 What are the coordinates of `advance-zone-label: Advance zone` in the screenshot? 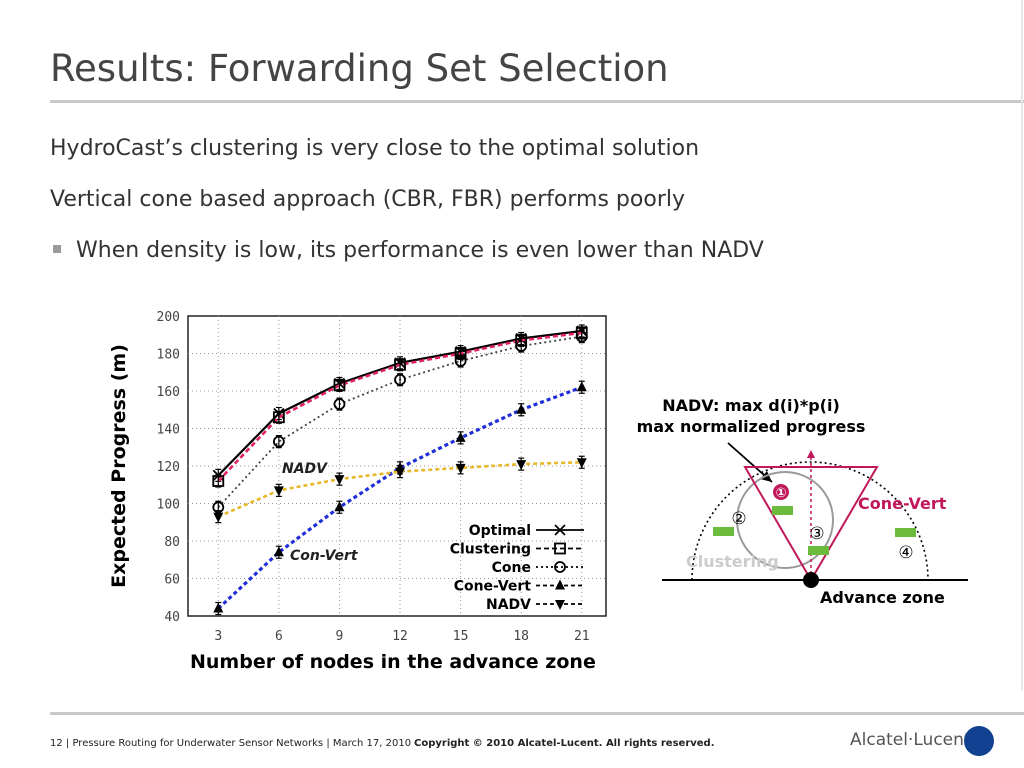 It's located at (882, 597).